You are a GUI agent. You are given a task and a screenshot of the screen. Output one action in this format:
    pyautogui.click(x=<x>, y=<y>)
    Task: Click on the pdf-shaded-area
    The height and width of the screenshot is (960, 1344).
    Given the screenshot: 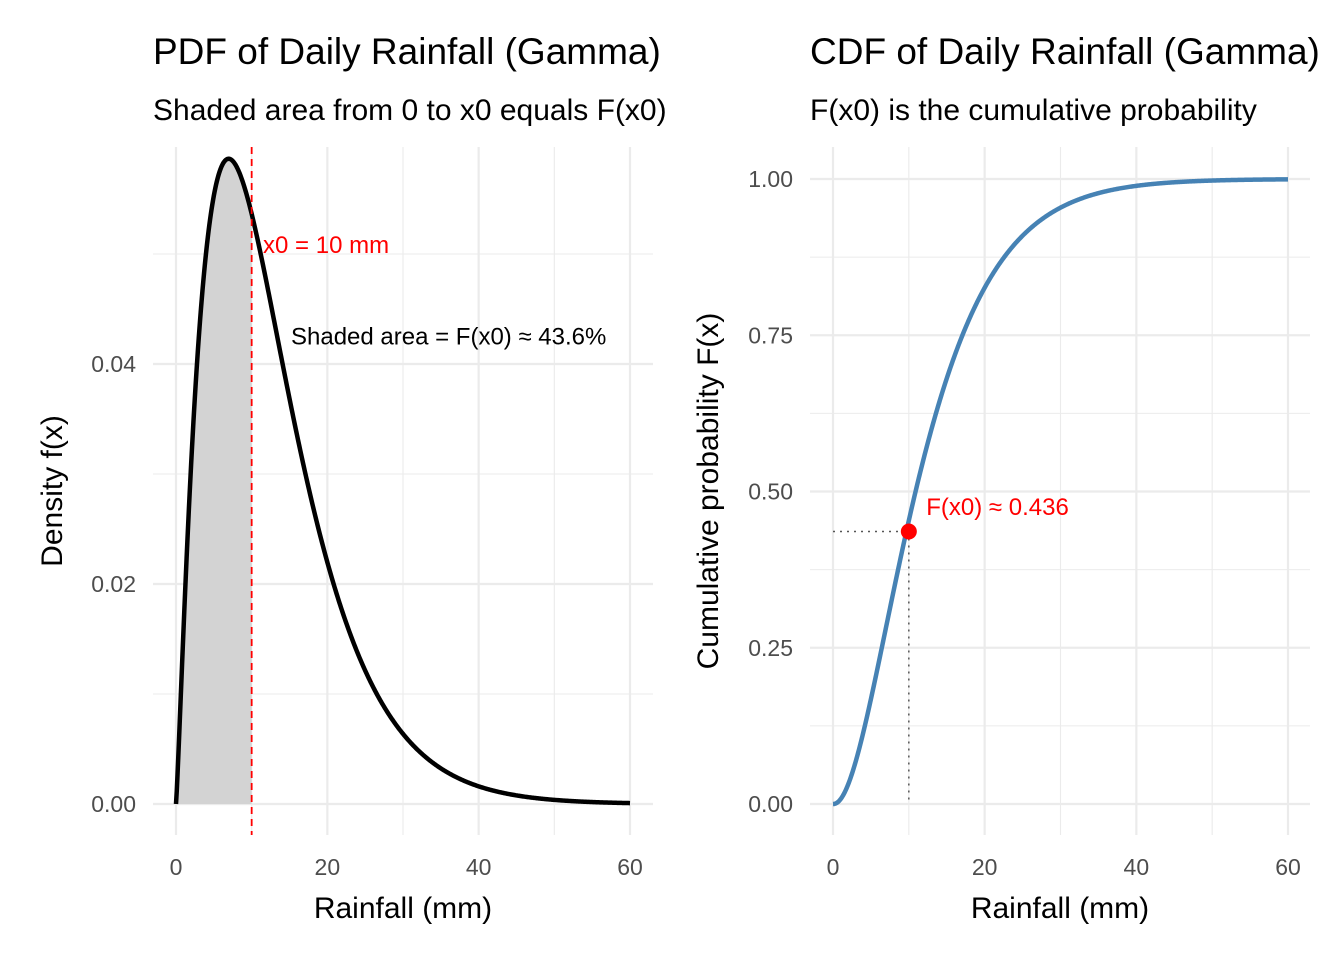 What is the action you would take?
    pyautogui.click(x=214, y=481)
    